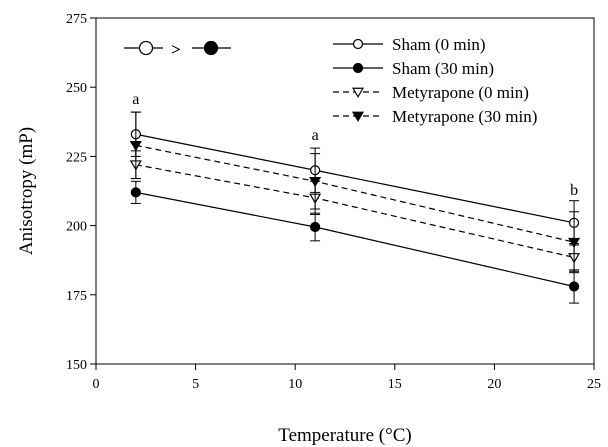  Describe the element at coordinates (439, 44) in the screenshot. I see `legend-label: Sham (0 min)` at that location.